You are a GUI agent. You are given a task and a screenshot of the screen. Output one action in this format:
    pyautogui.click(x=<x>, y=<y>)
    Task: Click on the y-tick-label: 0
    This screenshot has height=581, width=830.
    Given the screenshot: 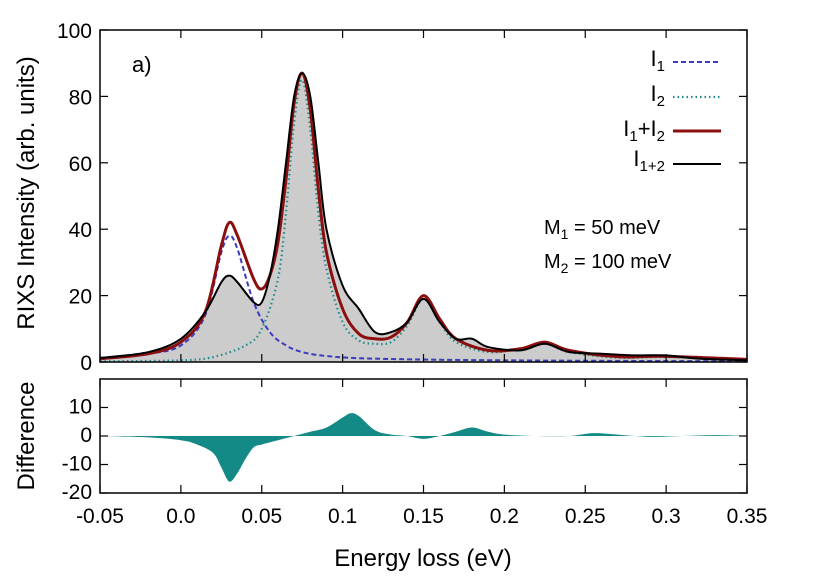 What is the action you would take?
    pyautogui.click(x=86, y=363)
    